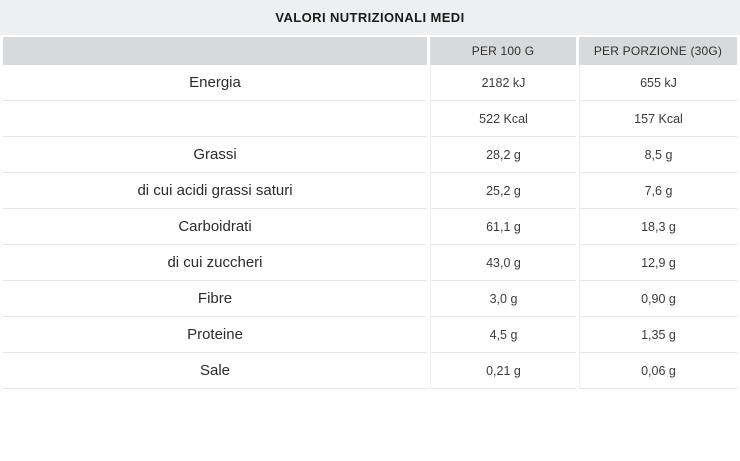 This screenshot has width=740, height=461. I want to click on nutrition-row-kcal: 522 Kcal 157 Kcal, so click(370, 119).